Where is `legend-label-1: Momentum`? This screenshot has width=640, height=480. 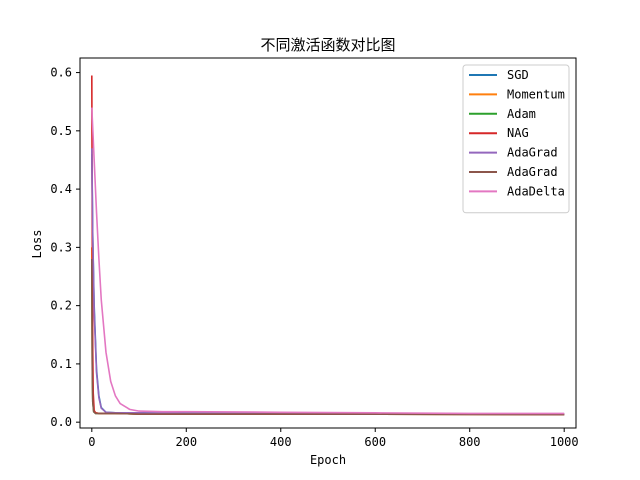 legend-label-1: Momentum is located at coordinates (536, 94).